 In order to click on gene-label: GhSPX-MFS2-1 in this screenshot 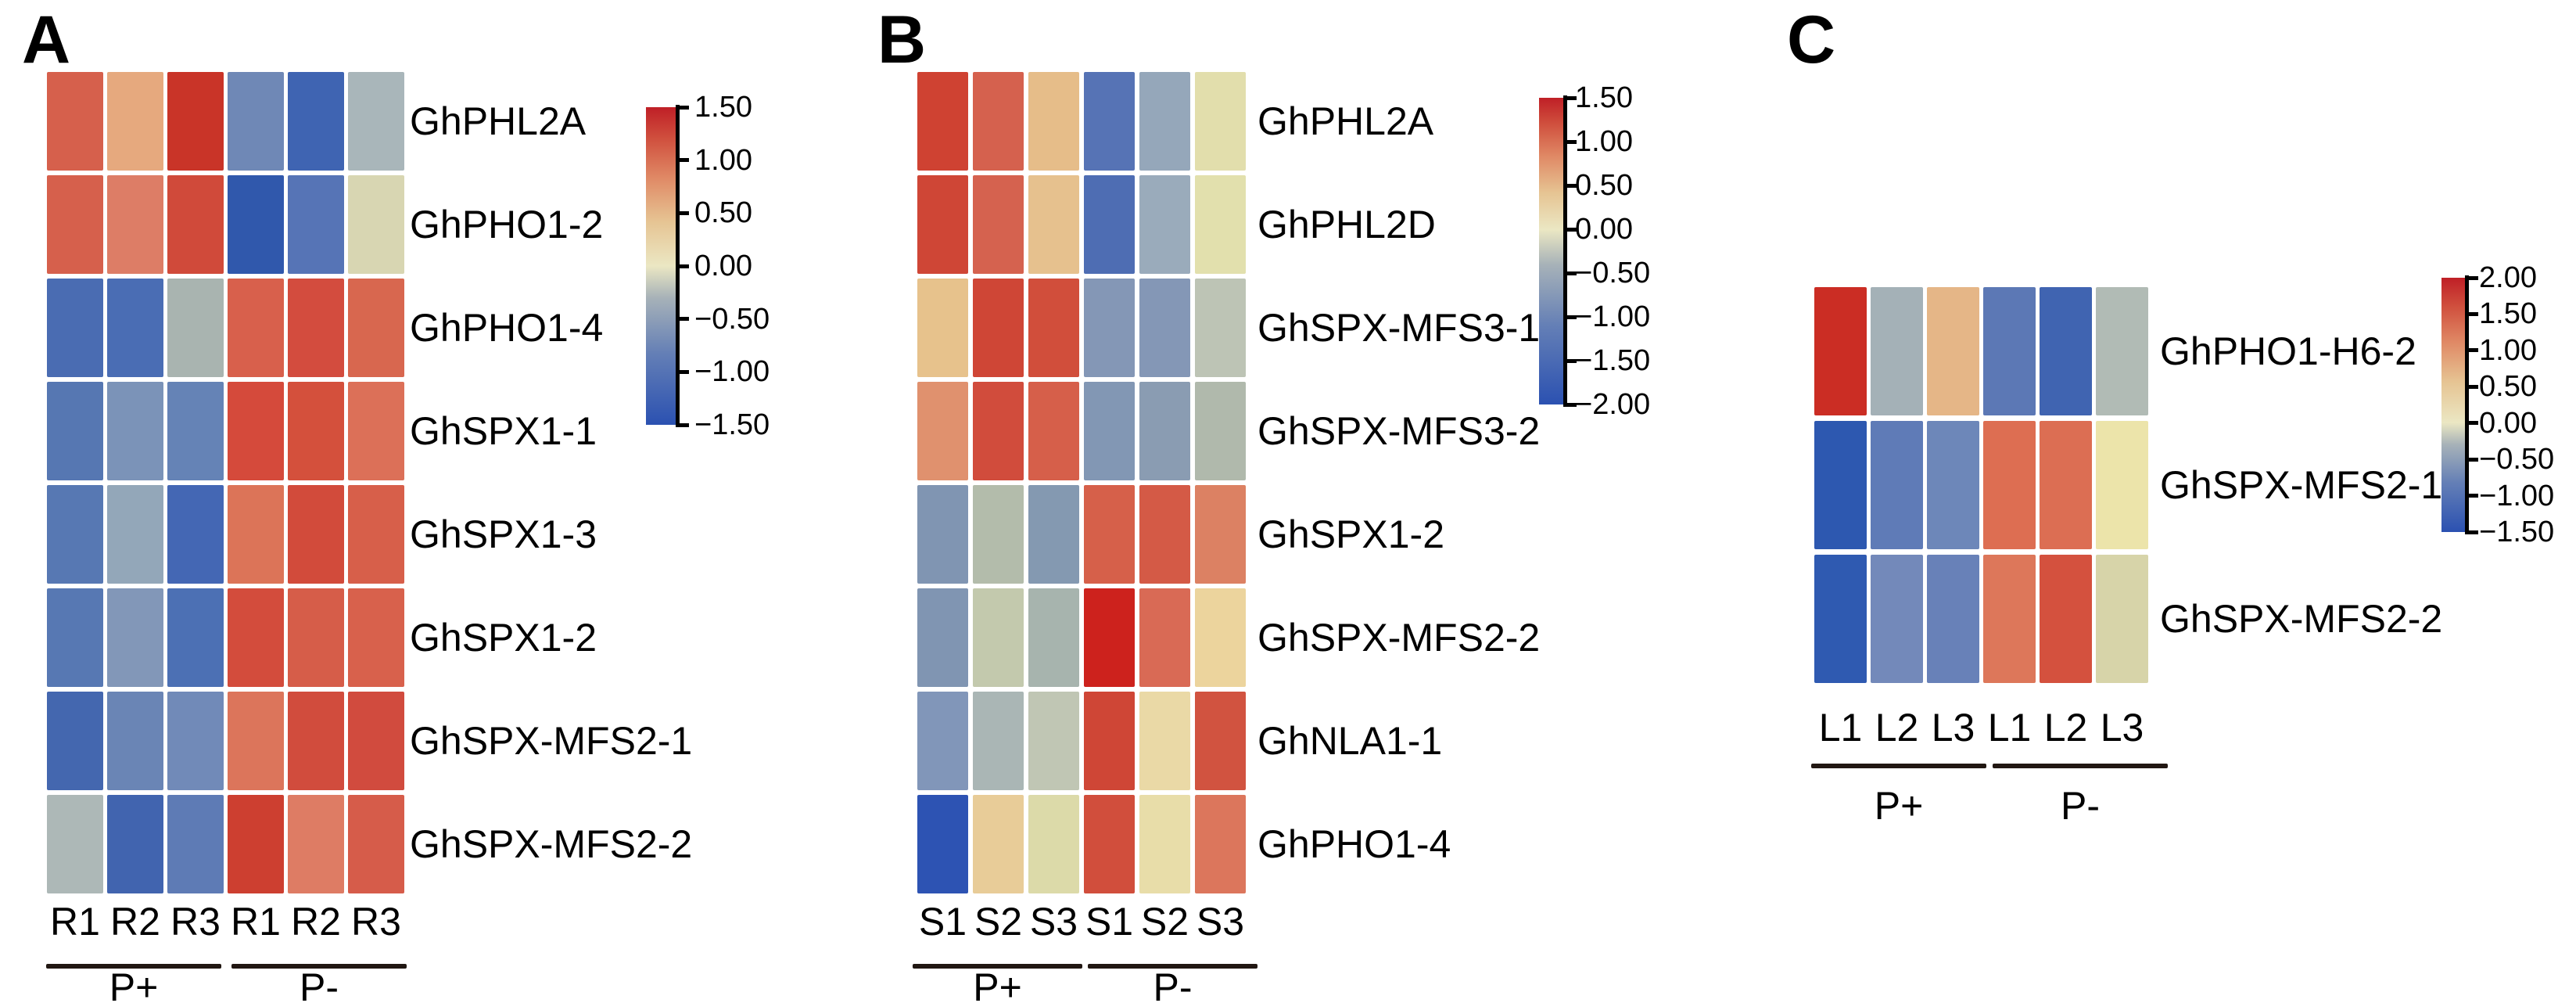, I will do `click(551, 741)`.